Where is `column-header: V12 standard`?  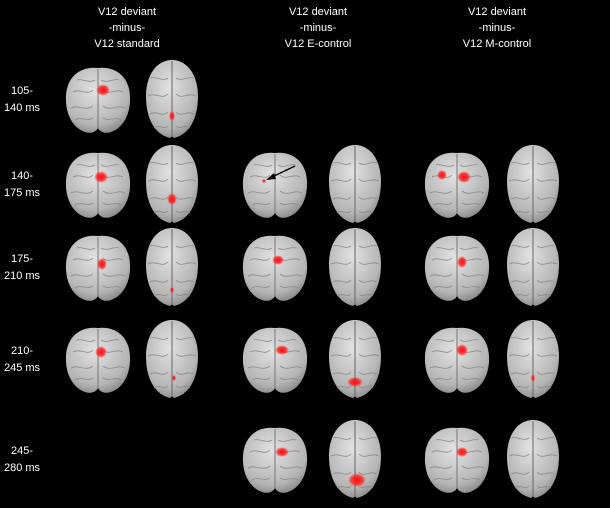
column-header: V12 standard is located at coordinates (126, 44).